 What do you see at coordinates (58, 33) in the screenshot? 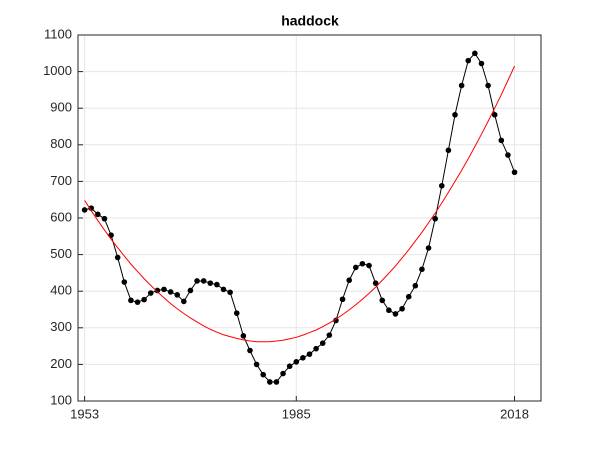
I see `y-tick-label: 1100` at bounding box center [58, 33].